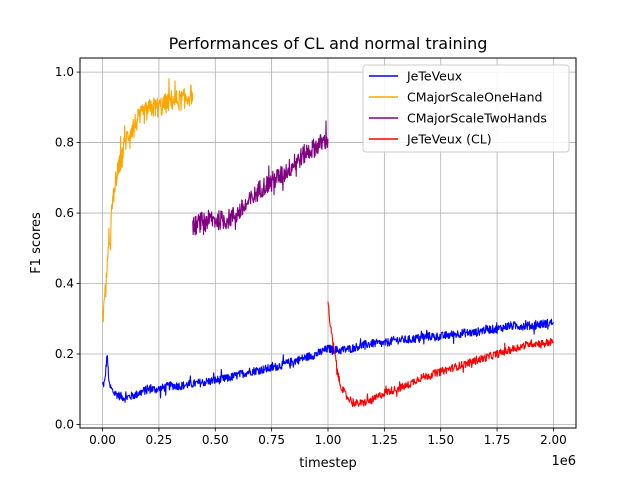 The width and height of the screenshot is (640, 480). What do you see at coordinates (64, 72) in the screenshot?
I see `y-tick-label: 1.0` at bounding box center [64, 72].